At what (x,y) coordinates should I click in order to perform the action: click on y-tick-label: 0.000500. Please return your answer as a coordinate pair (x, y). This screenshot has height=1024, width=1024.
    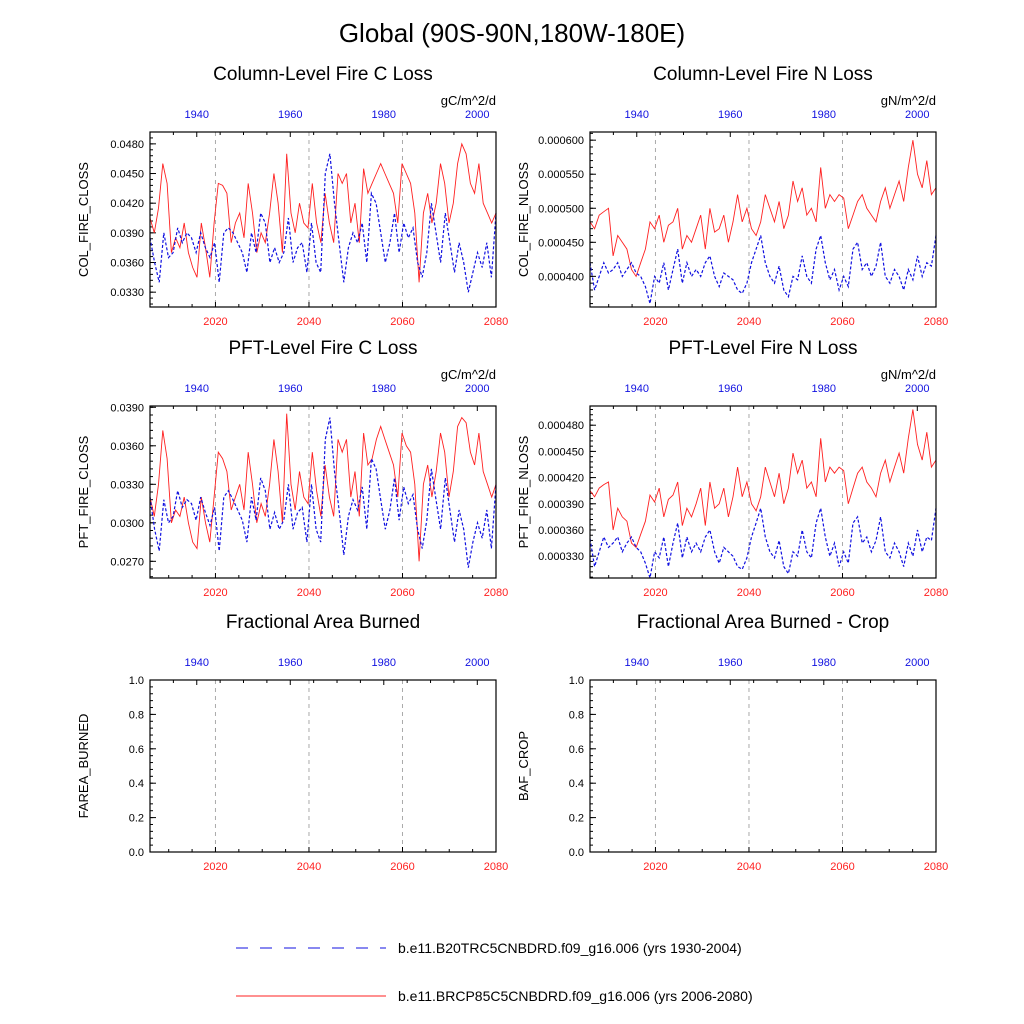
    Looking at the image, I should click on (561, 209).